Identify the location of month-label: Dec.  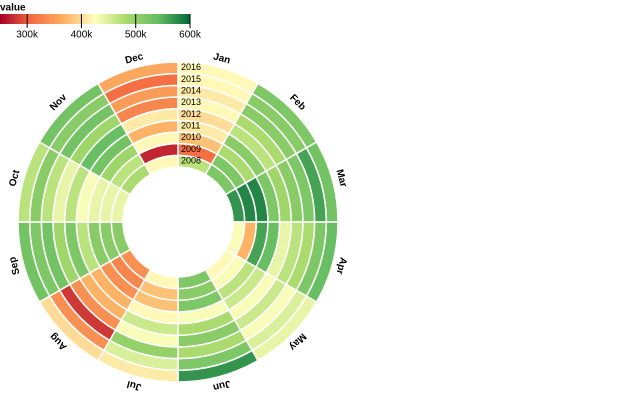
(134, 58).